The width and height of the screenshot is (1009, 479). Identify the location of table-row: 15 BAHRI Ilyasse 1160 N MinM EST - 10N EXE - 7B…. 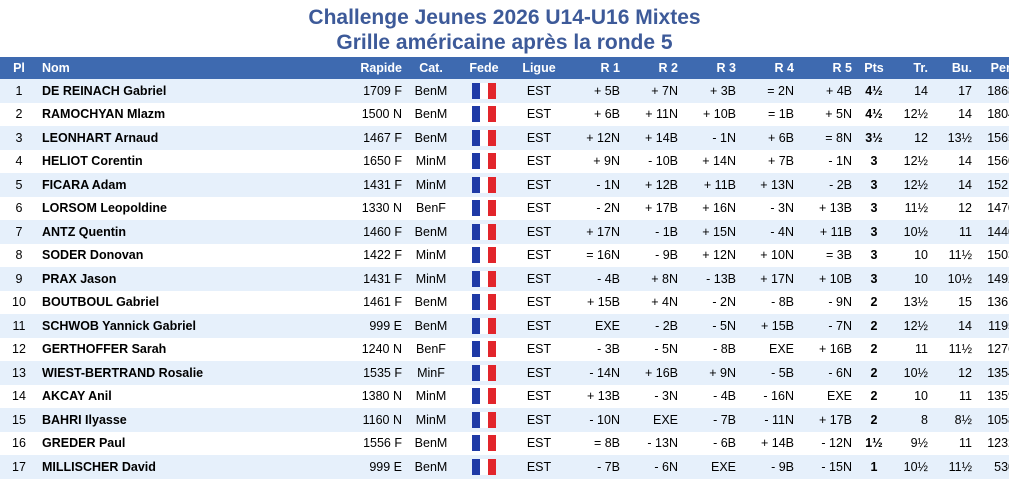
(504, 420).